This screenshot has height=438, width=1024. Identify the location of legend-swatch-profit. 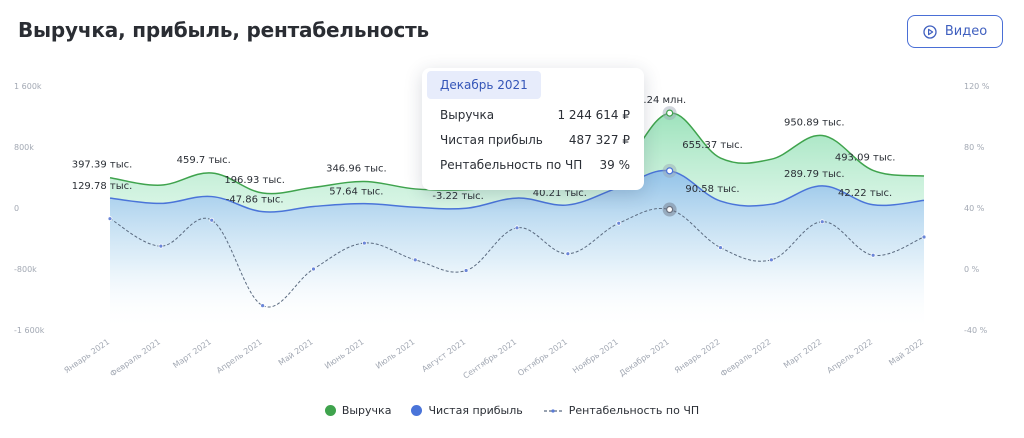
(417, 410).